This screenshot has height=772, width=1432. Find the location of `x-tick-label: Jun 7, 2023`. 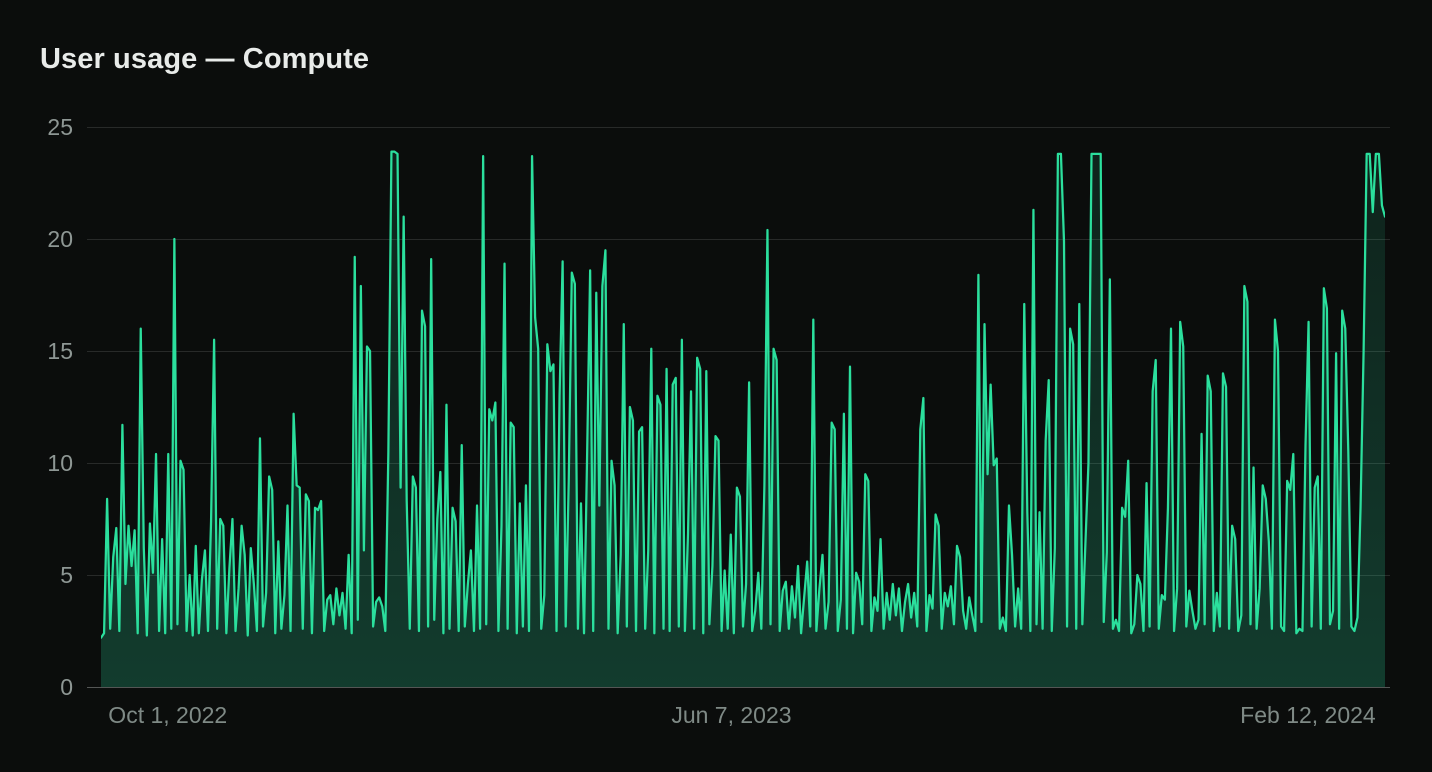

x-tick-label: Jun 7, 2023 is located at coordinates (731, 715).